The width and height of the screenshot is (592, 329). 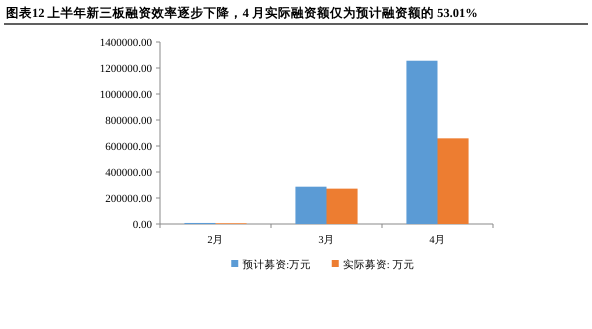 What do you see at coordinates (437, 240) in the screenshot?
I see `x-tick-label: 4月` at bounding box center [437, 240].